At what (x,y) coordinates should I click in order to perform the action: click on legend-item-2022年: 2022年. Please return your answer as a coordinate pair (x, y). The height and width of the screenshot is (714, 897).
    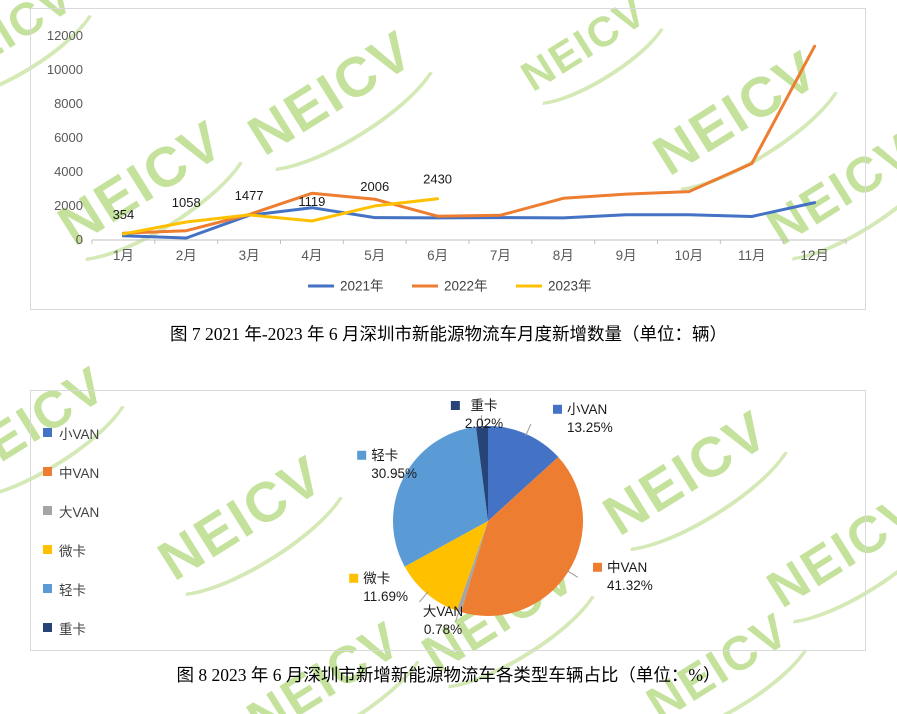
    Looking at the image, I should click on (466, 286).